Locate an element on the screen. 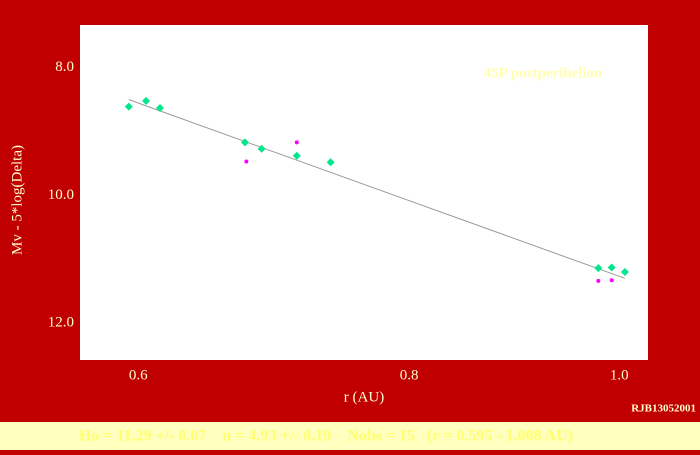 The image size is (700, 455). credit: RJB13052001 is located at coordinates (663, 409).